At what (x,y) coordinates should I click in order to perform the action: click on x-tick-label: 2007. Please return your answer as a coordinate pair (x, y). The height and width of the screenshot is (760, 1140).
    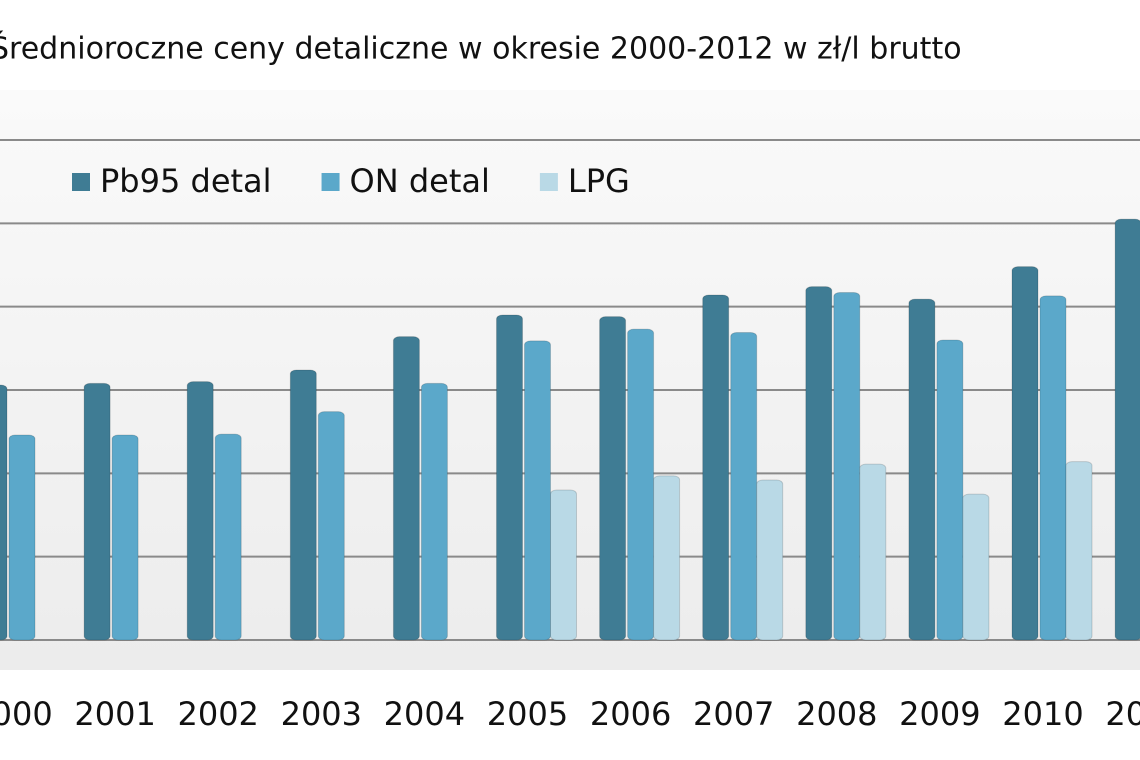
    Looking at the image, I should click on (733, 714).